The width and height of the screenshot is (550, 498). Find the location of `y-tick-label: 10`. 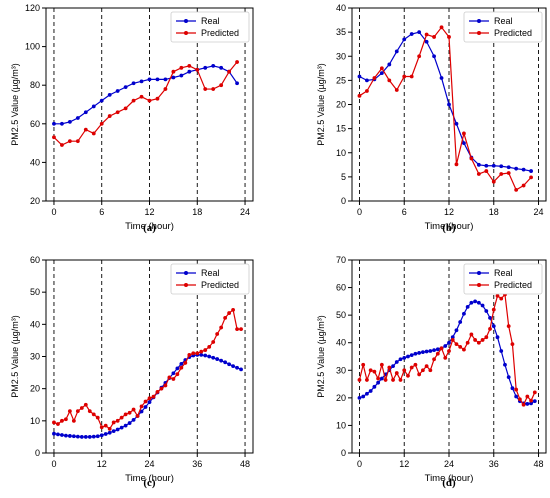

y-tick-label: 10 is located at coordinates (341, 425).